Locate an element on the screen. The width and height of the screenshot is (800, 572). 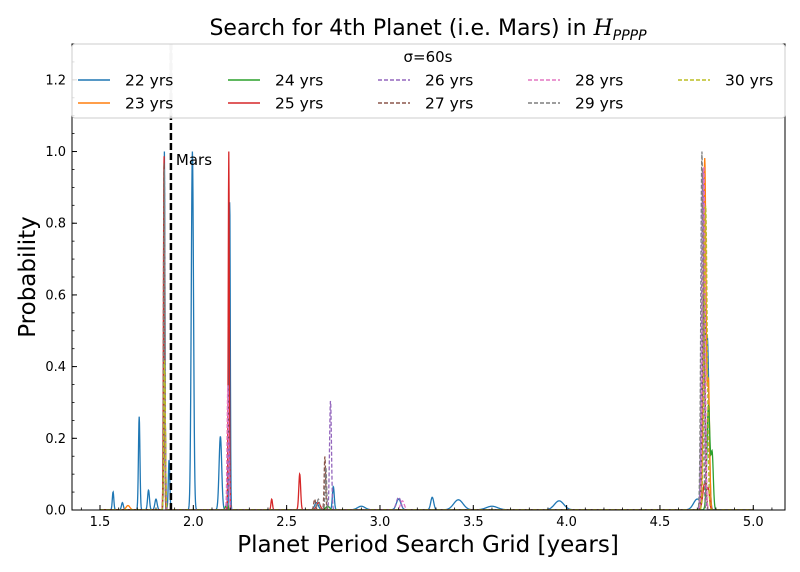
chart-title-math: H is located at coordinates (603, 28).